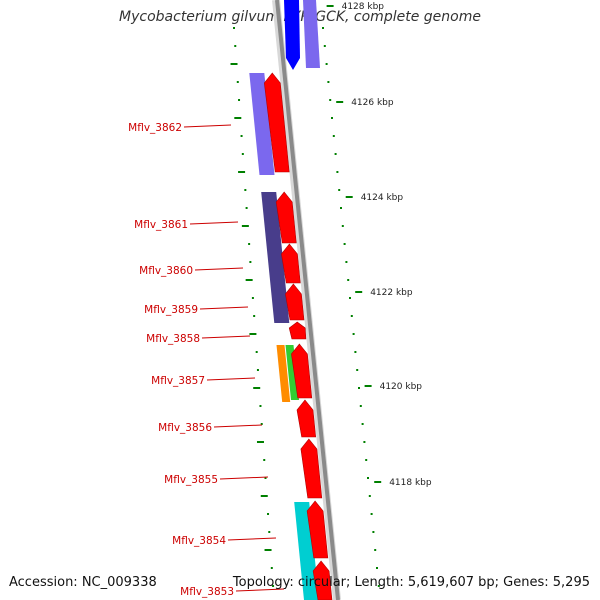  I want to click on backbone, so click(306, 300).